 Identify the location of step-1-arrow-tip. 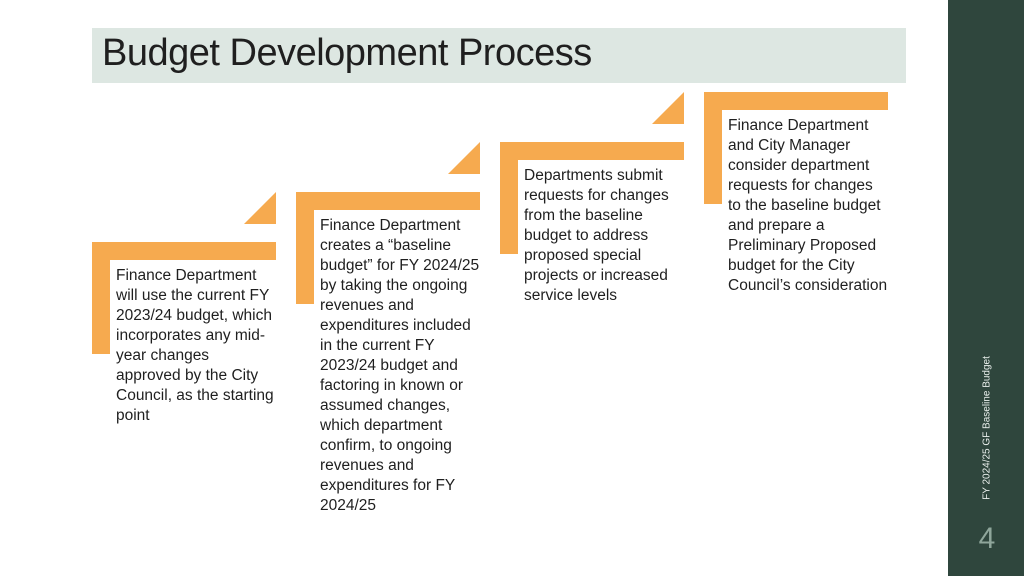
(260, 208).